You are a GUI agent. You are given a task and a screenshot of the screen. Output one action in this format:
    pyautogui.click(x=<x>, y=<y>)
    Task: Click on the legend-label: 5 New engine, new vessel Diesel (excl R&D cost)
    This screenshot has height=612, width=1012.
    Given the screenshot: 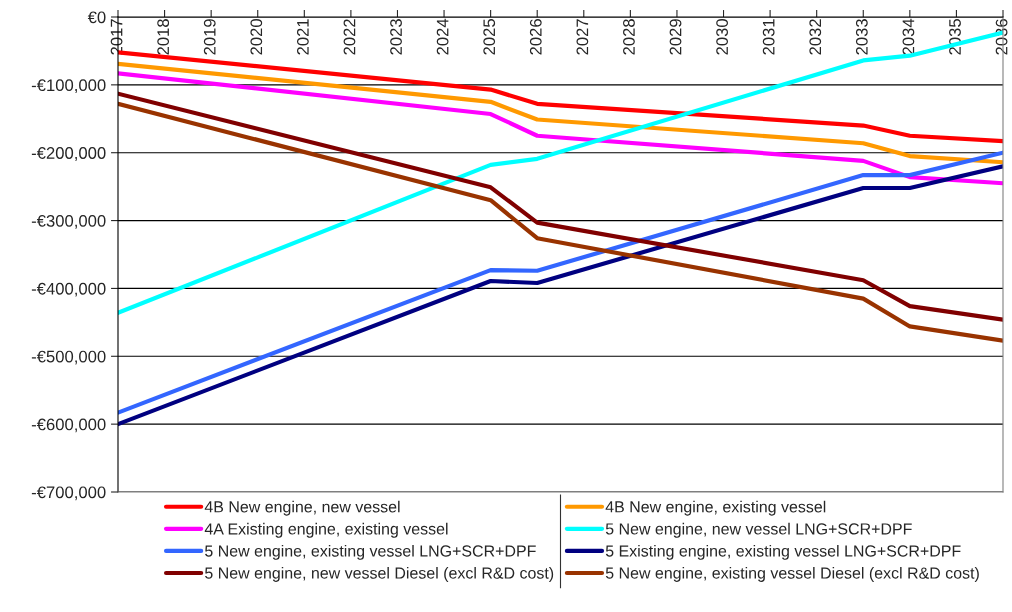 What is the action you would take?
    pyautogui.click(x=379, y=574)
    